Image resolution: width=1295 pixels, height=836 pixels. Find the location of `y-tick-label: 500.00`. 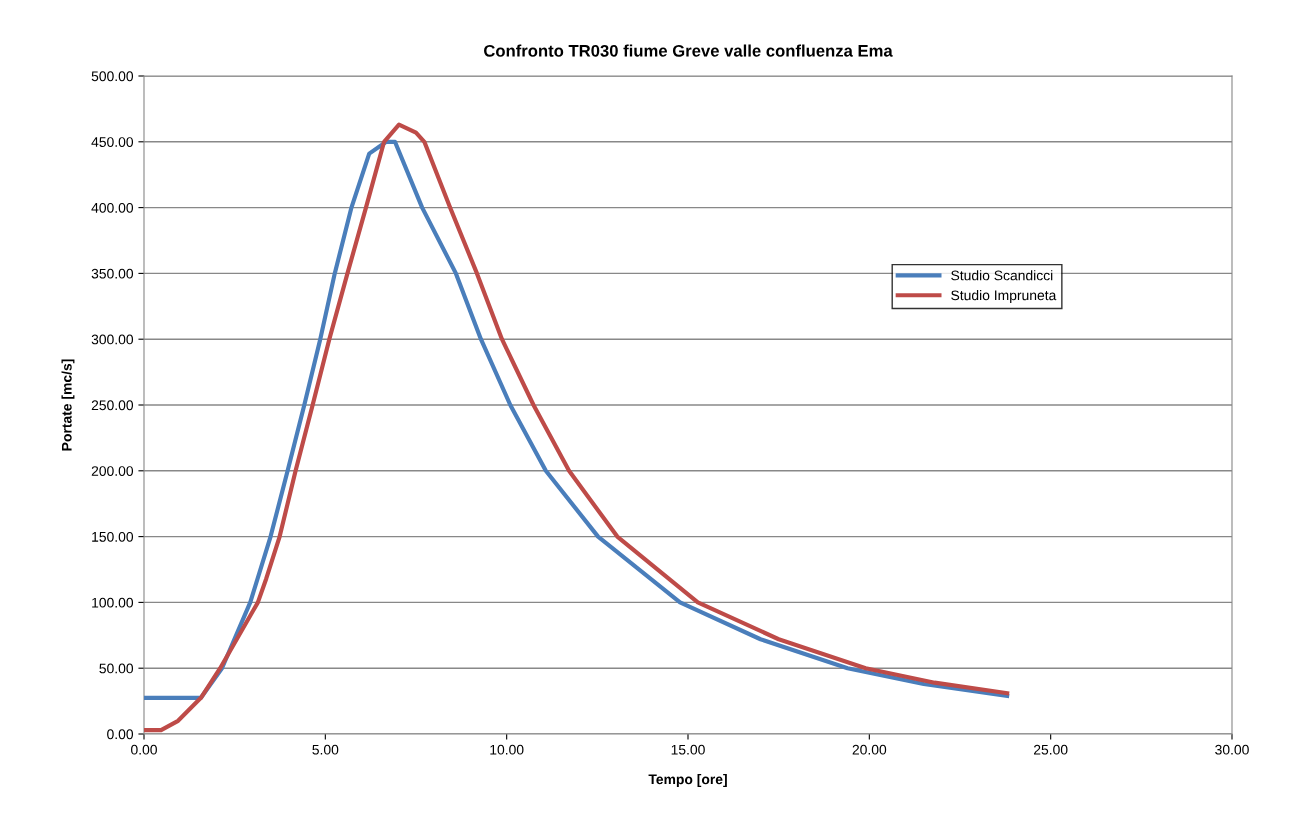

y-tick-label: 500.00 is located at coordinates (112, 76).